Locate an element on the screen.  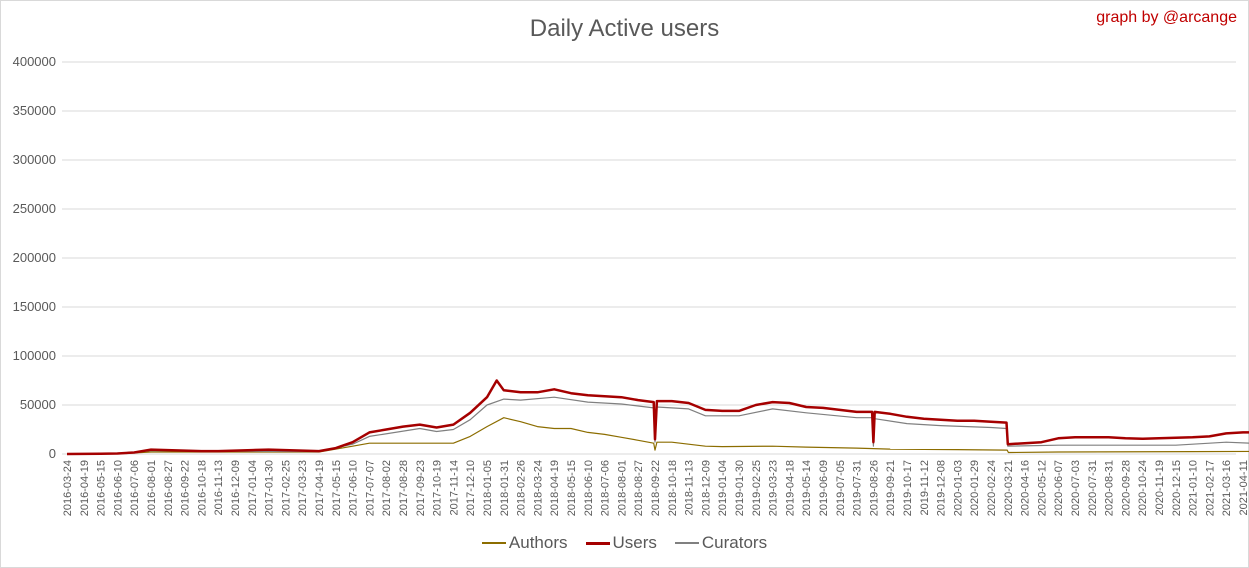
x-tick-label: 2018-07-06 is located at coordinates (606, 488).